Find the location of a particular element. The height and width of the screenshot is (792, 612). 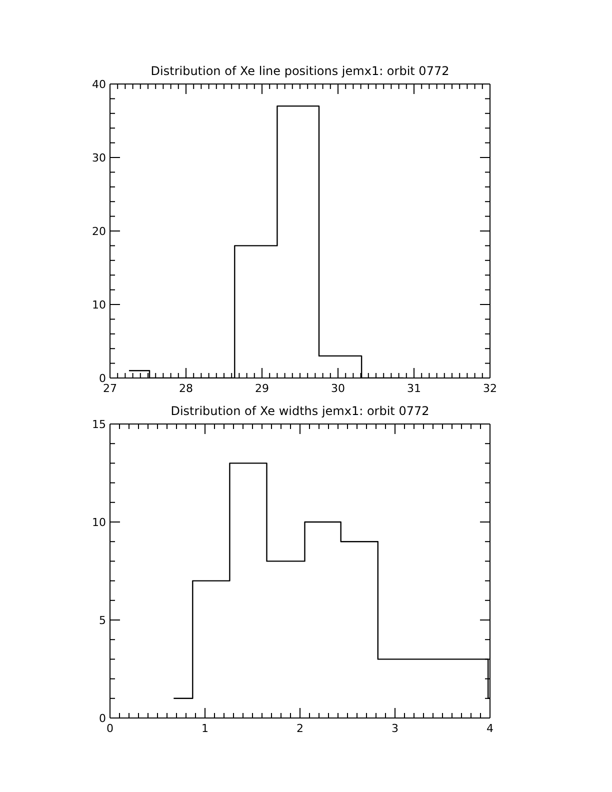

x-tick-label: 4 is located at coordinates (490, 728).